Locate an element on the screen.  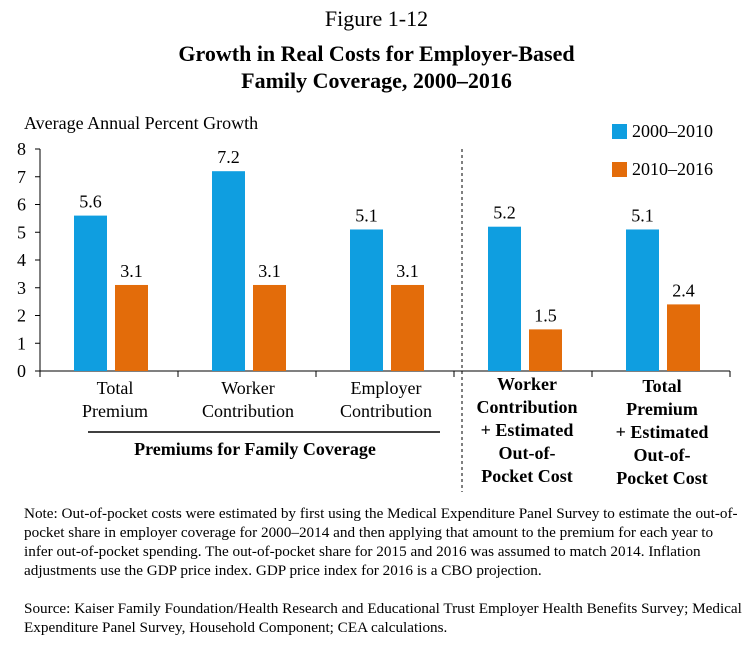
legend-label-2010-2016: 2010–2016 is located at coordinates (672, 169).